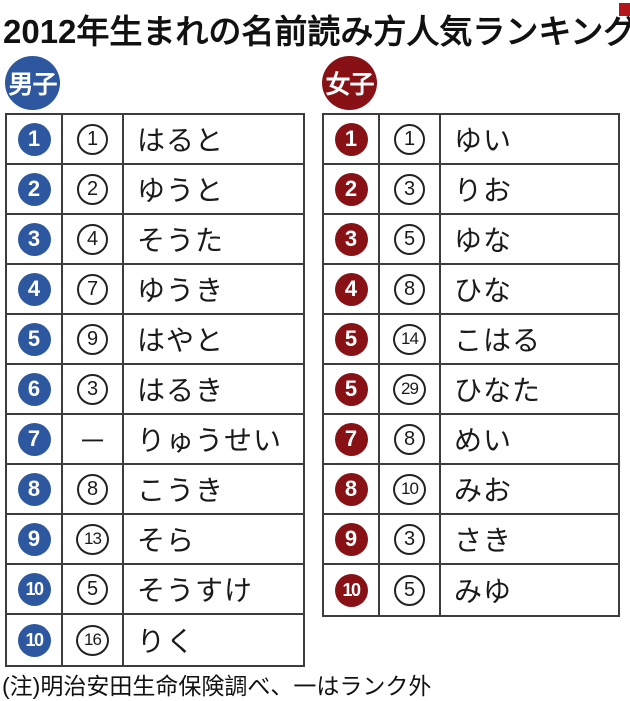  Describe the element at coordinates (351, 139) in the screenshot. I see `rank-badge: 1` at that location.